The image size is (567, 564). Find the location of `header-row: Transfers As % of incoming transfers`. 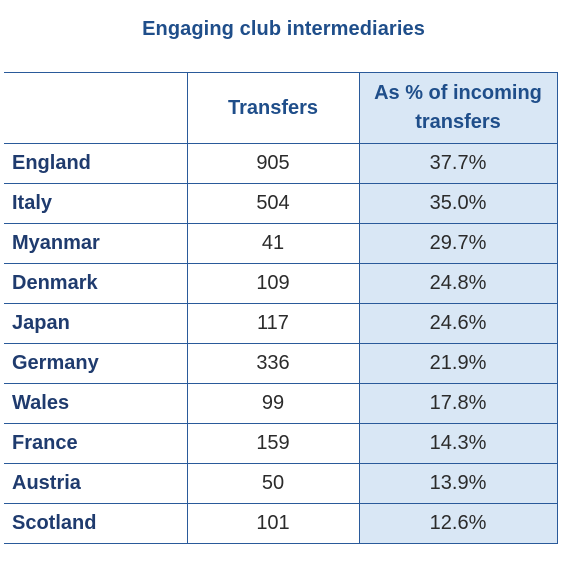

header-row: Transfers As % of incoming transfers is located at coordinates (281, 108).